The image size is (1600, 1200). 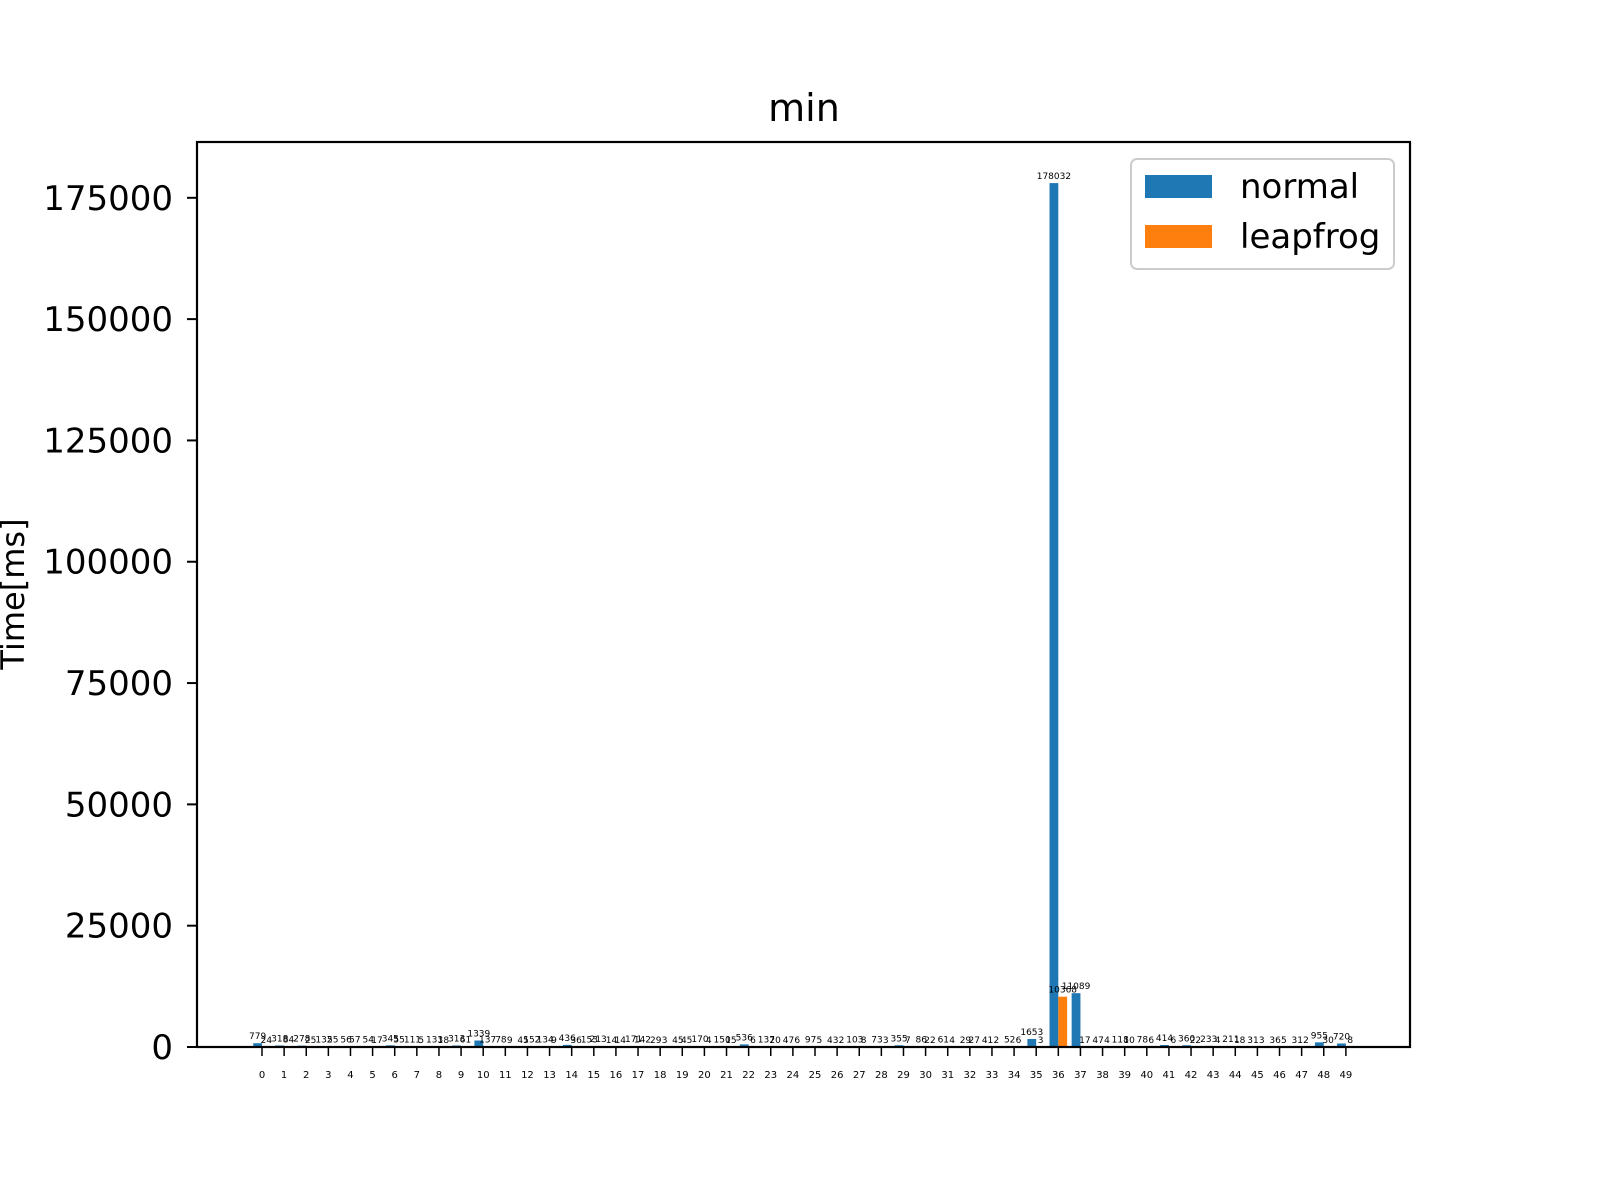 I want to click on bar-value-label: 1653, so click(x=1031, y=1033).